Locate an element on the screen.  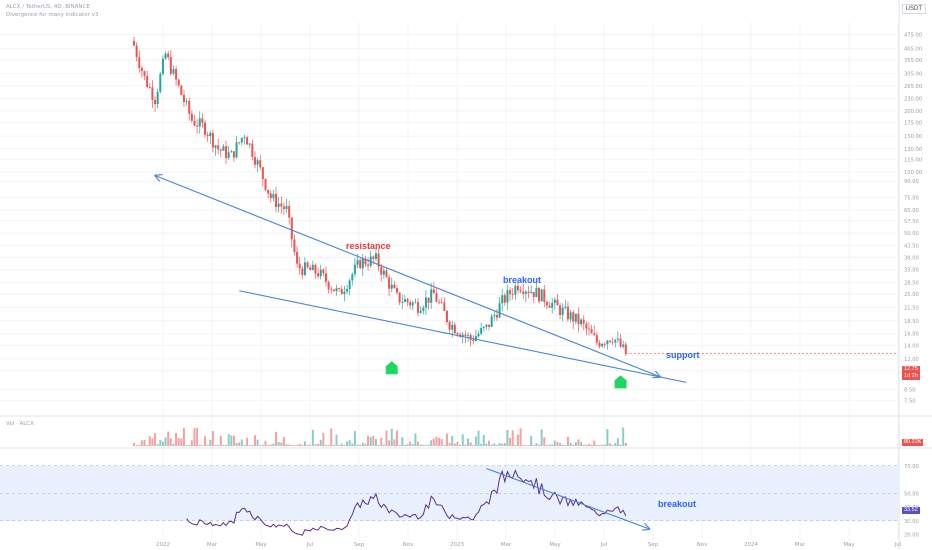
support-annotation: support is located at coordinates (683, 355).